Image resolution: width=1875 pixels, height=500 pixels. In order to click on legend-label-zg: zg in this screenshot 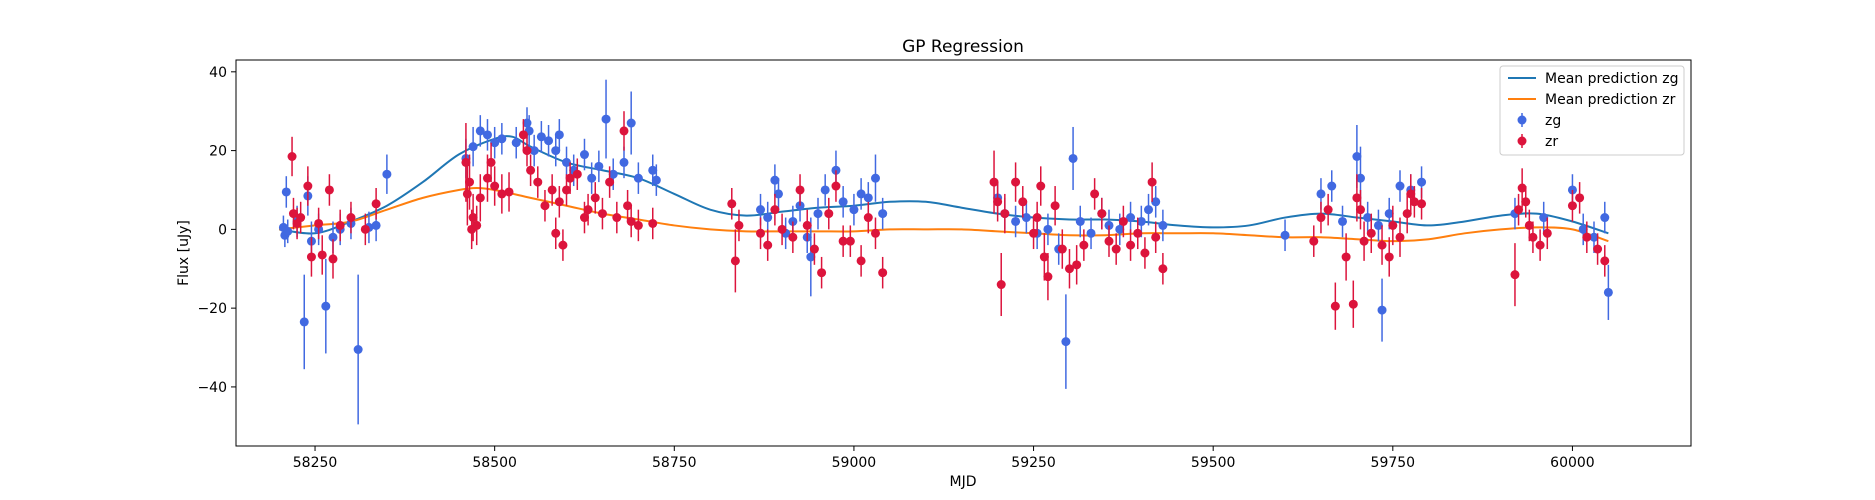, I will do `click(1553, 121)`.